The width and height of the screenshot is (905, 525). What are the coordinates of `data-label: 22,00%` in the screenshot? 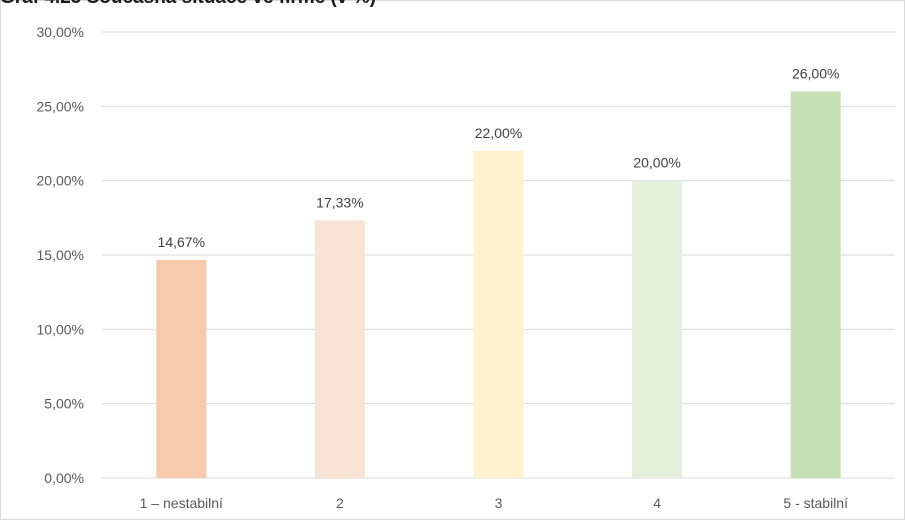 It's located at (498, 133).